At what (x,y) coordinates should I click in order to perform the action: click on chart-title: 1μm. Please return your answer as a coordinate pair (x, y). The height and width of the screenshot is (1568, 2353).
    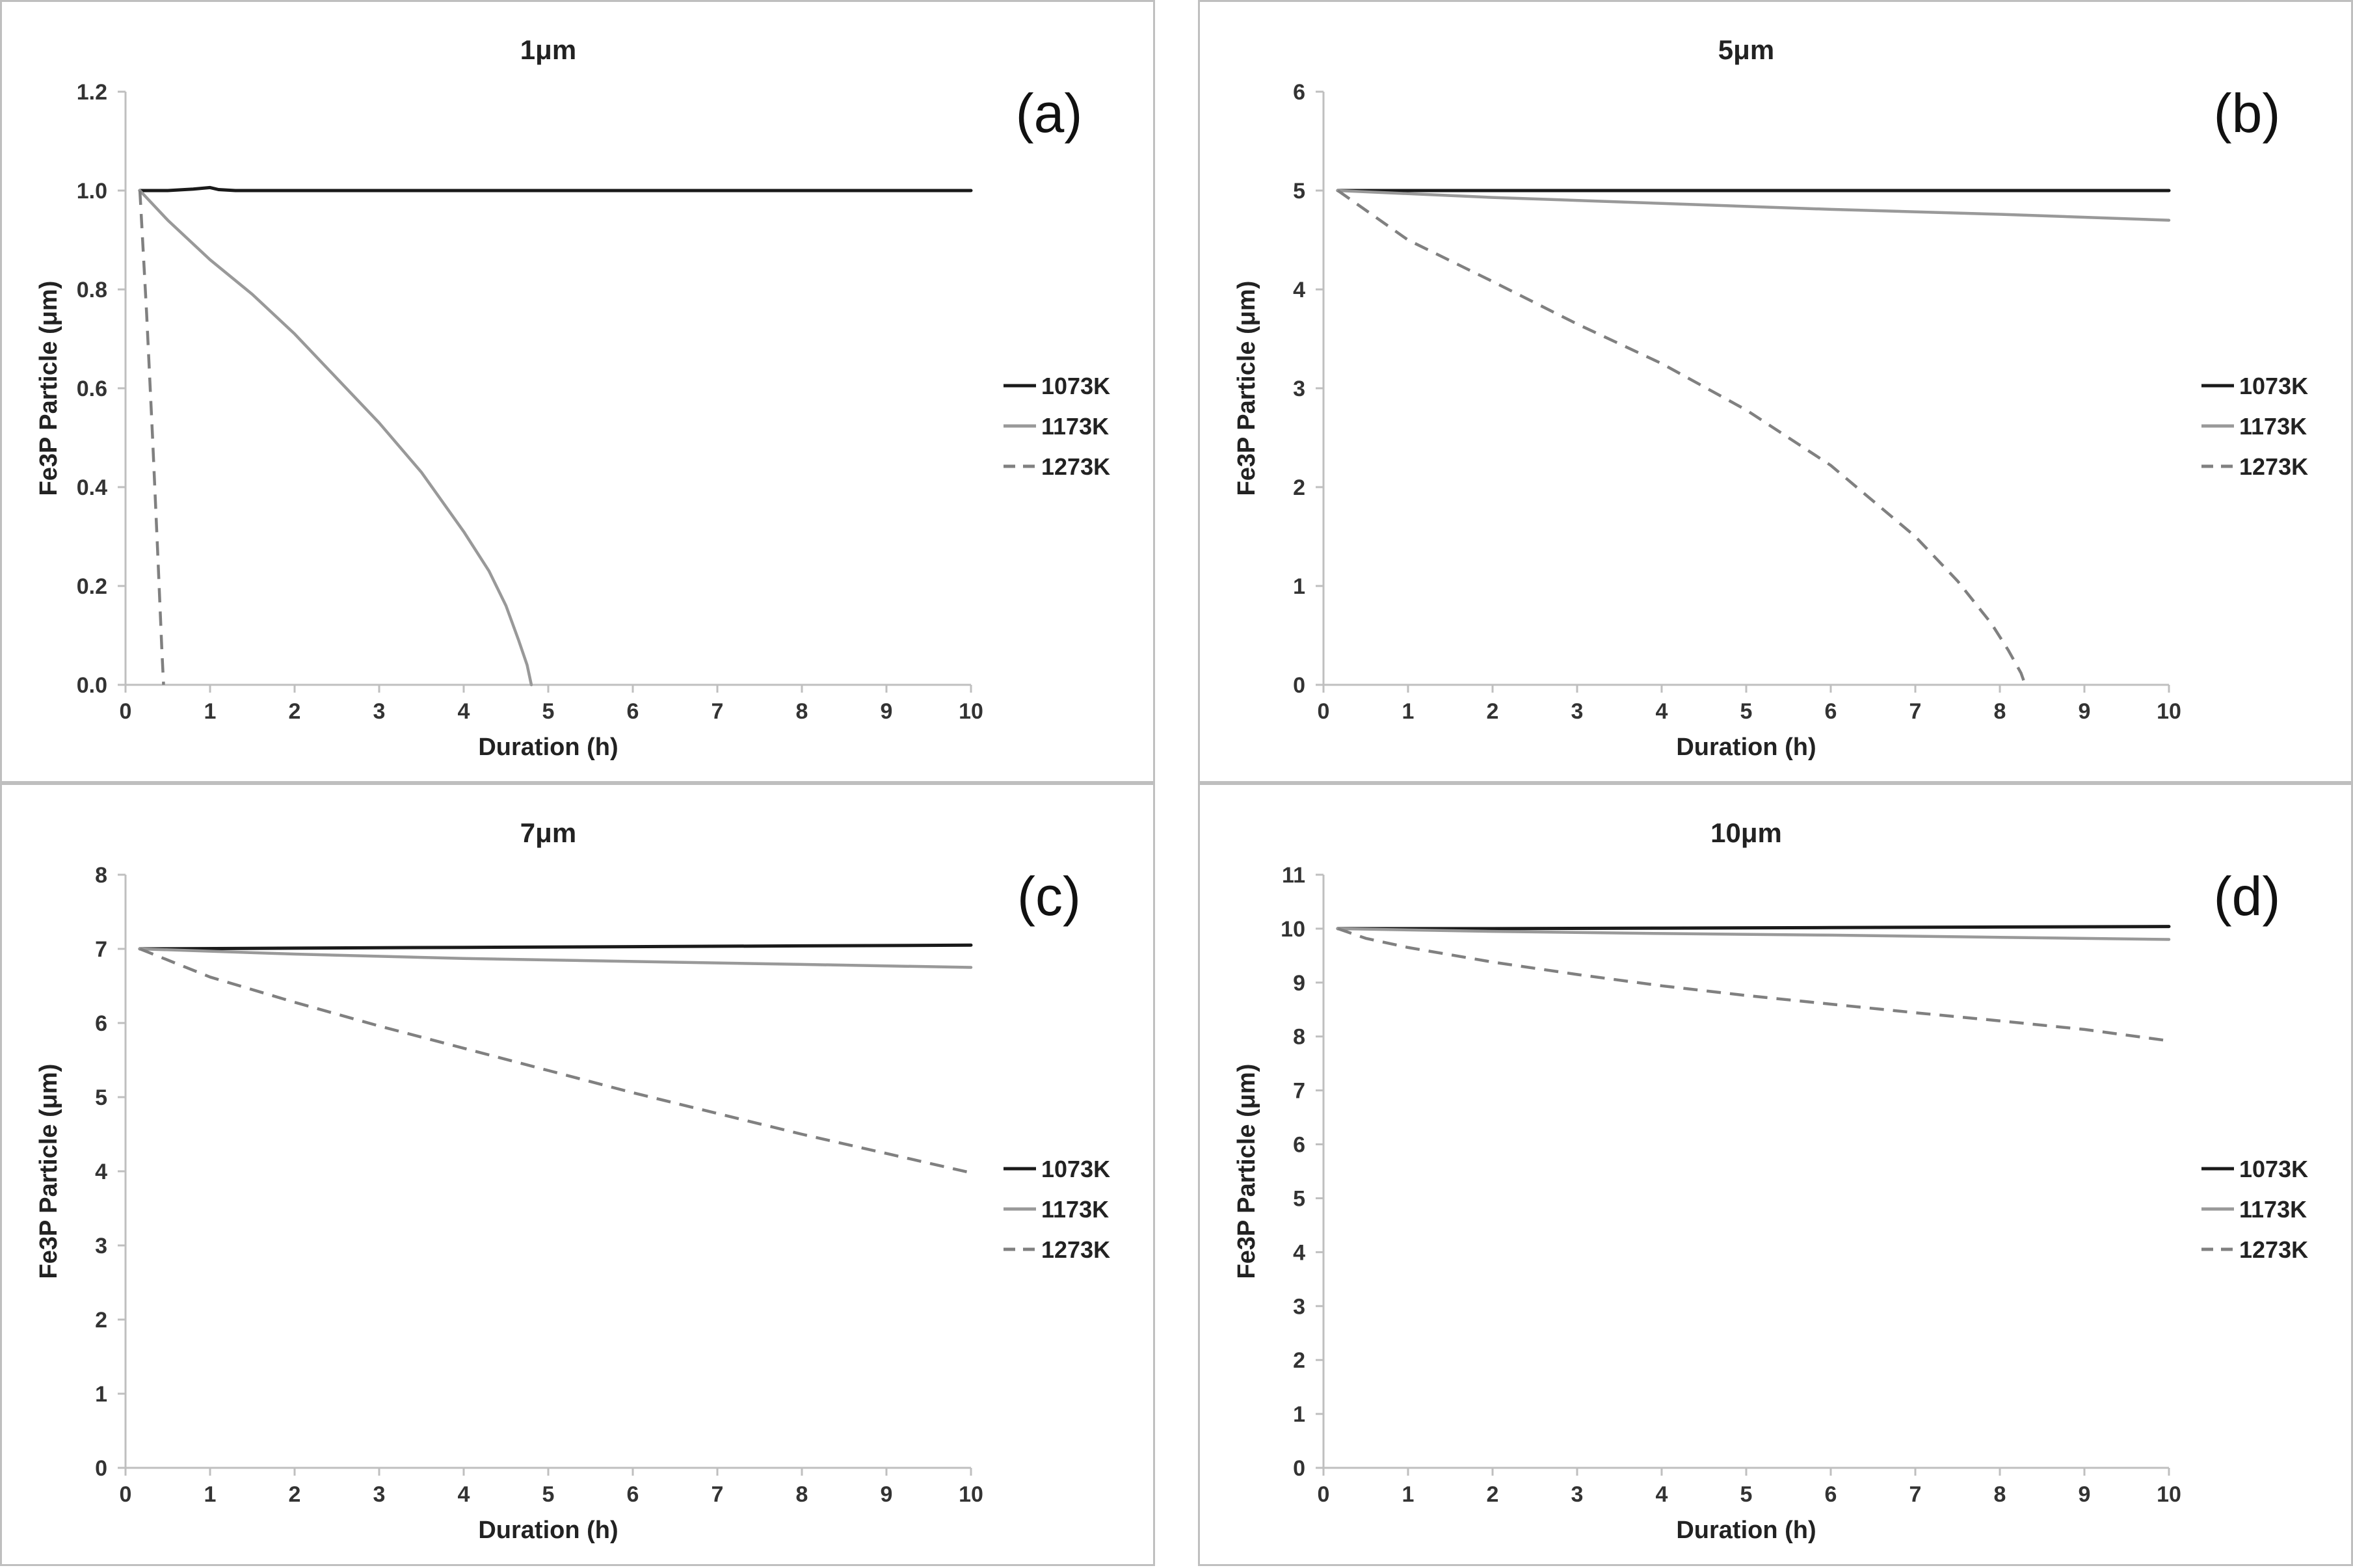
    Looking at the image, I should click on (548, 50).